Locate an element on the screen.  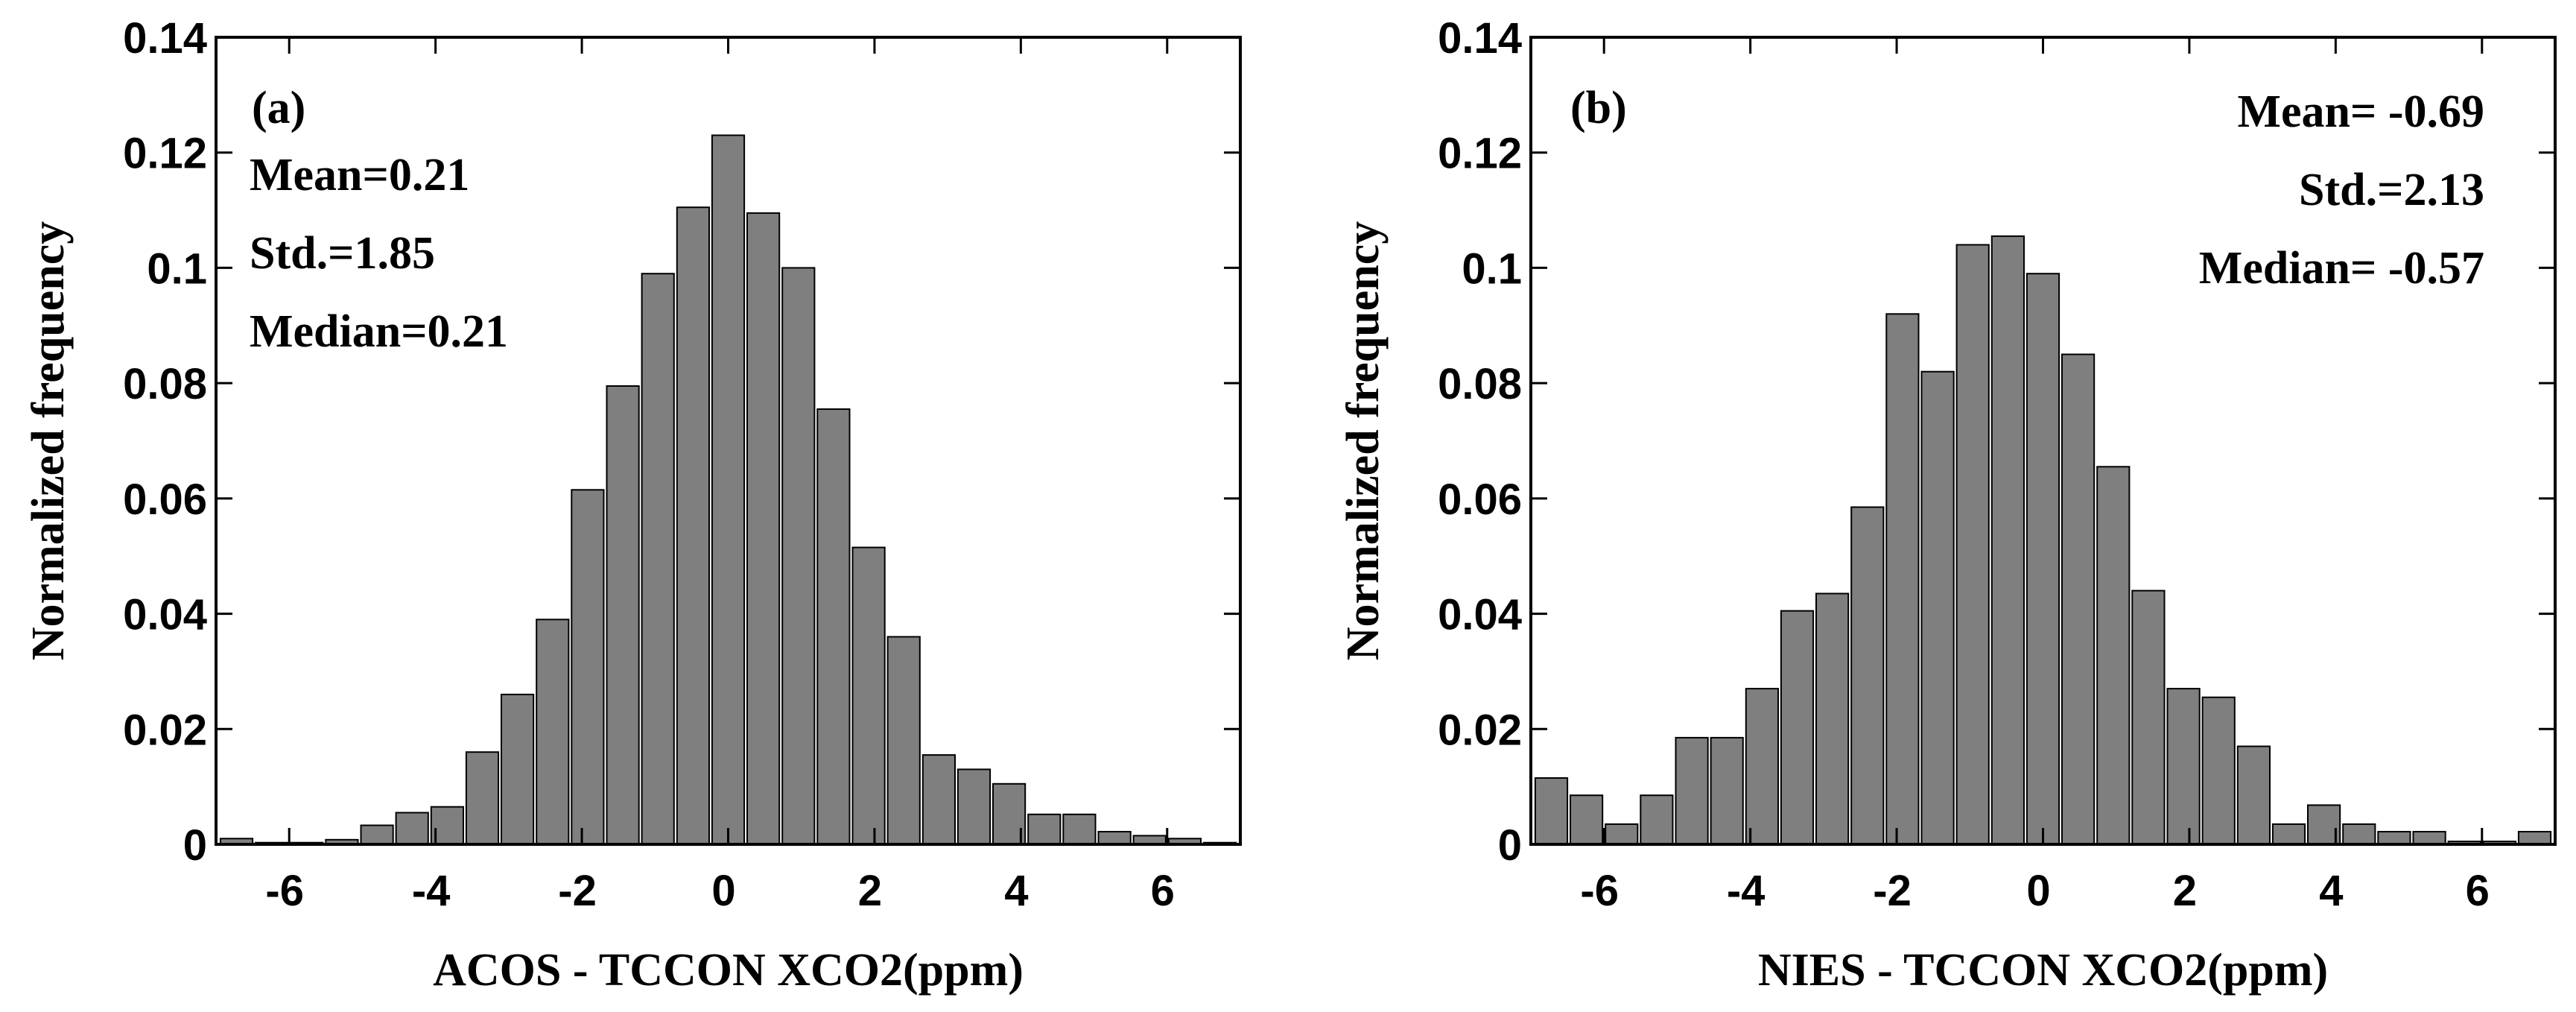
stats-annotation: Std.=1.85 is located at coordinates (342, 254).